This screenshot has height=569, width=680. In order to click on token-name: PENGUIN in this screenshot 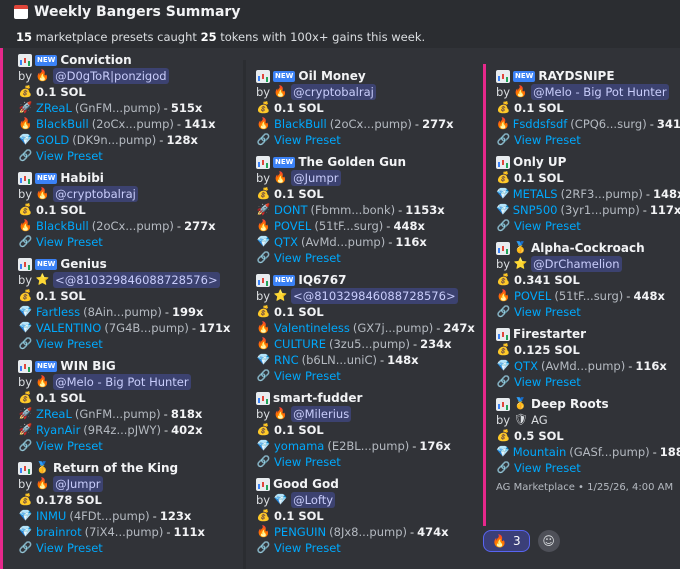, I will do `click(300, 532)`.